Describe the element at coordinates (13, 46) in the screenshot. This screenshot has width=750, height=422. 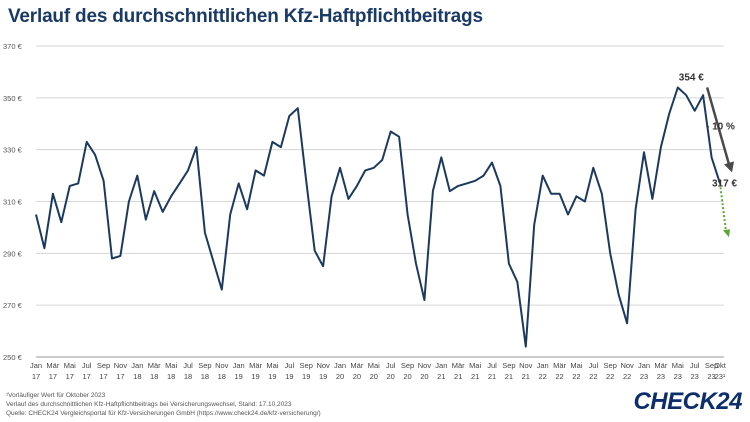
I see `y-tick-label: 370 €` at that location.